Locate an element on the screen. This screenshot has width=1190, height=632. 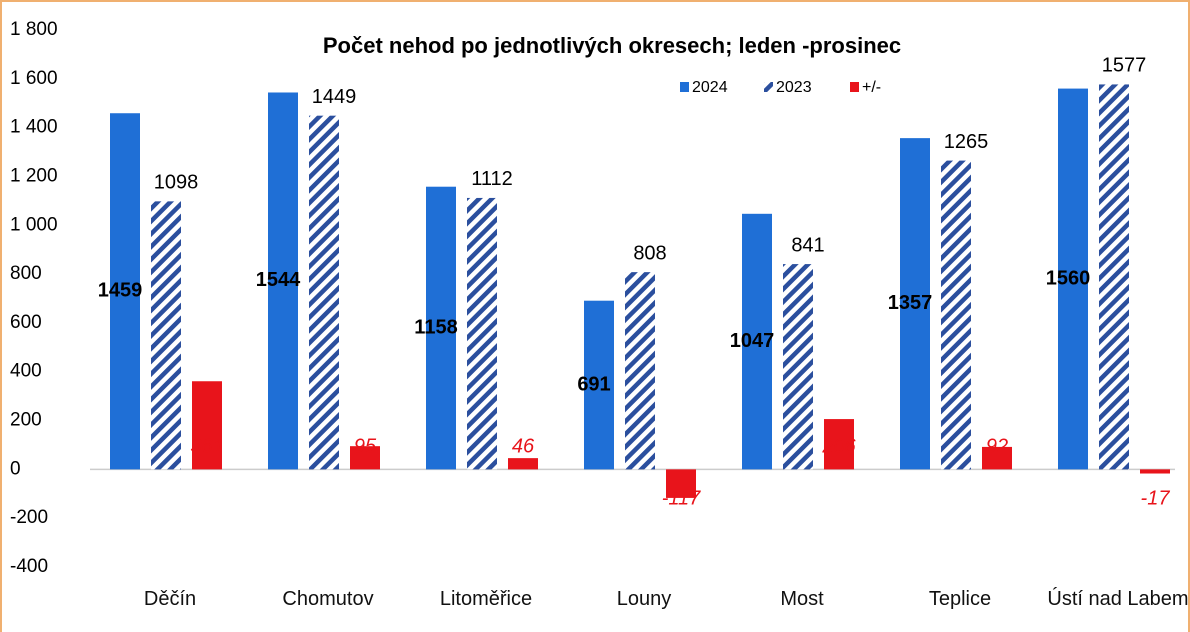
y-tick-label: 1 000 is located at coordinates (34, 224).